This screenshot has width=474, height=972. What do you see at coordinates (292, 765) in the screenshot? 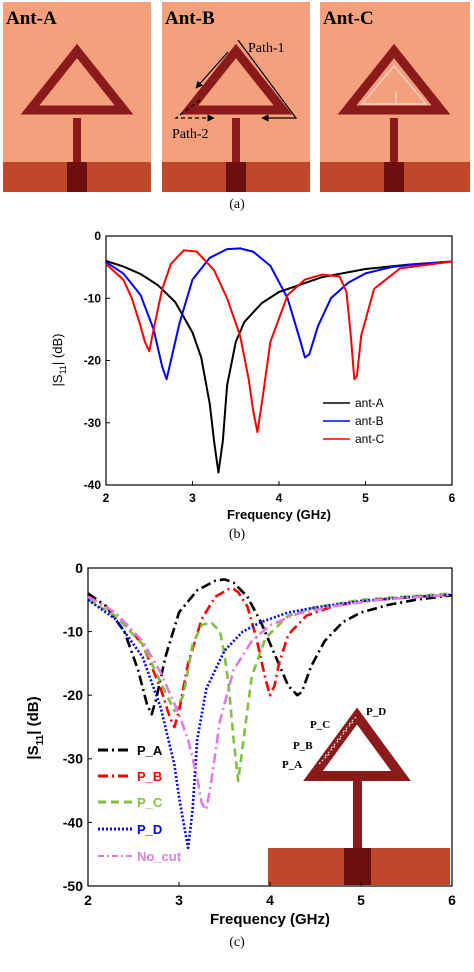
I see `inset-label-p-a: P_A` at bounding box center [292, 765].